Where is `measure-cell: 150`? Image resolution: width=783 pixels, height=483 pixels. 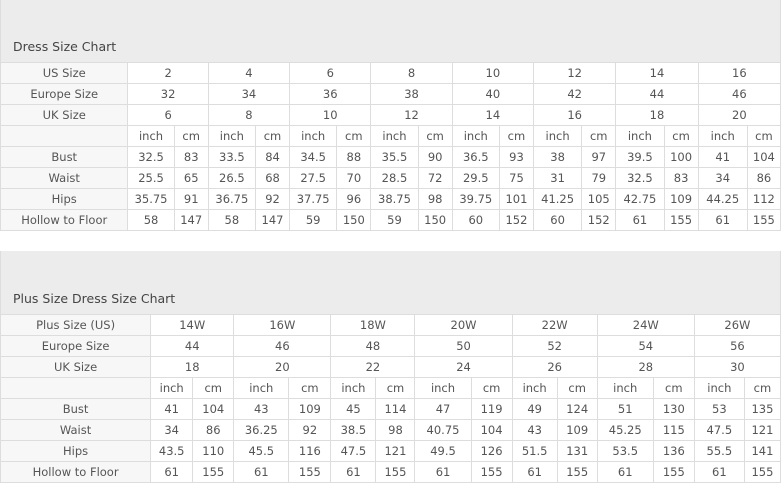 measure-cell: 150 is located at coordinates (435, 220).